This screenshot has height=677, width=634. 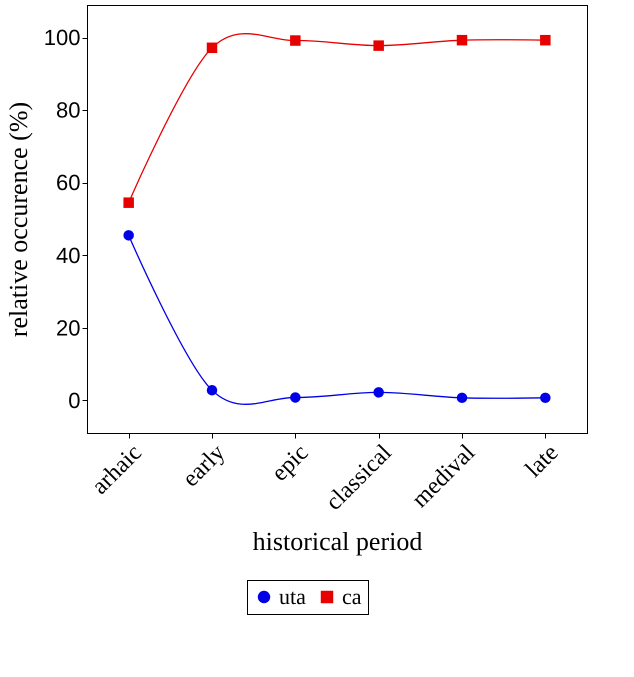 I want to click on x-tick-label: early, so click(x=204, y=466).